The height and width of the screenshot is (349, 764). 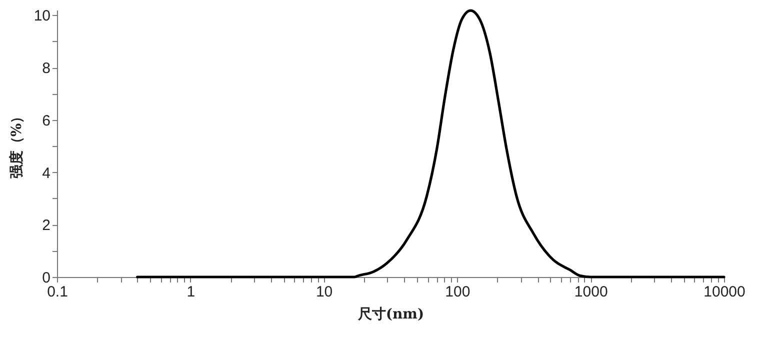 I want to click on x-tick-label: 100, so click(x=457, y=292).